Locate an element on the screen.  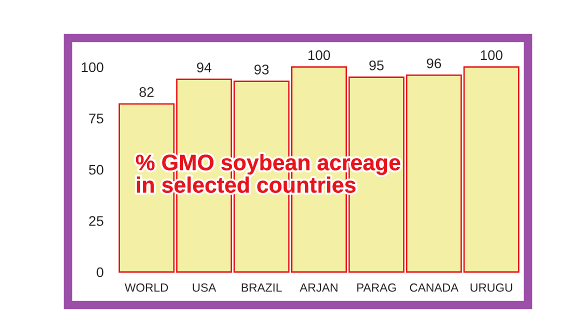
y-tick-label: 0 is located at coordinates (100, 272).